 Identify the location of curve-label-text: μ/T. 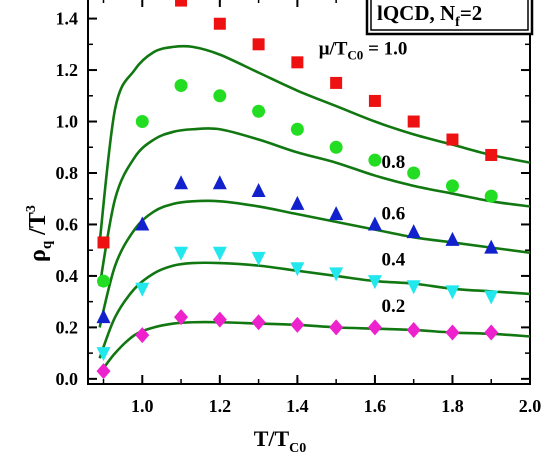
(333, 49).